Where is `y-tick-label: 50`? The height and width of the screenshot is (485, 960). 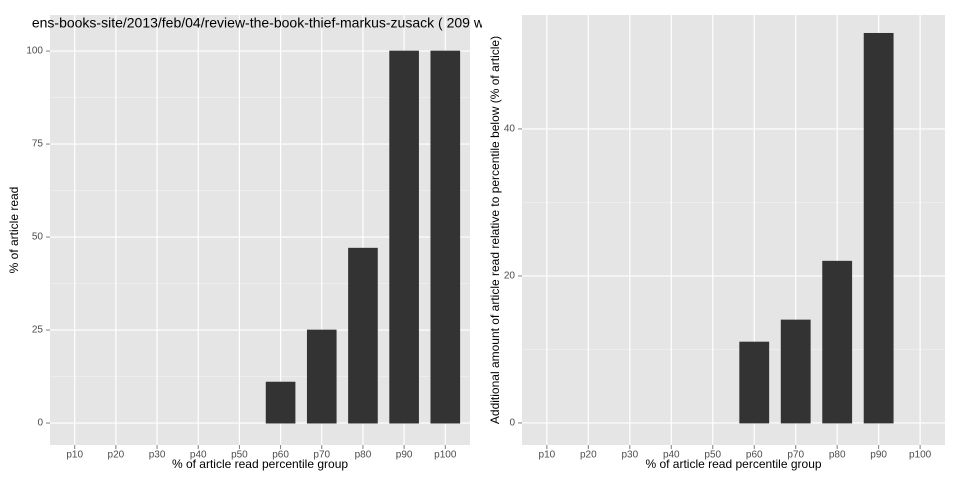
y-tick-label: 50 is located at coordinates (38, 237).